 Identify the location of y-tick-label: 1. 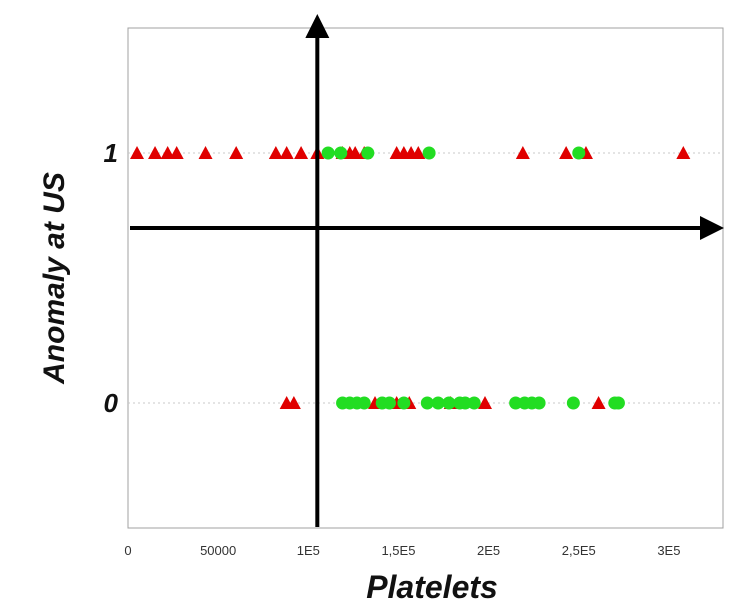
(111, 153).